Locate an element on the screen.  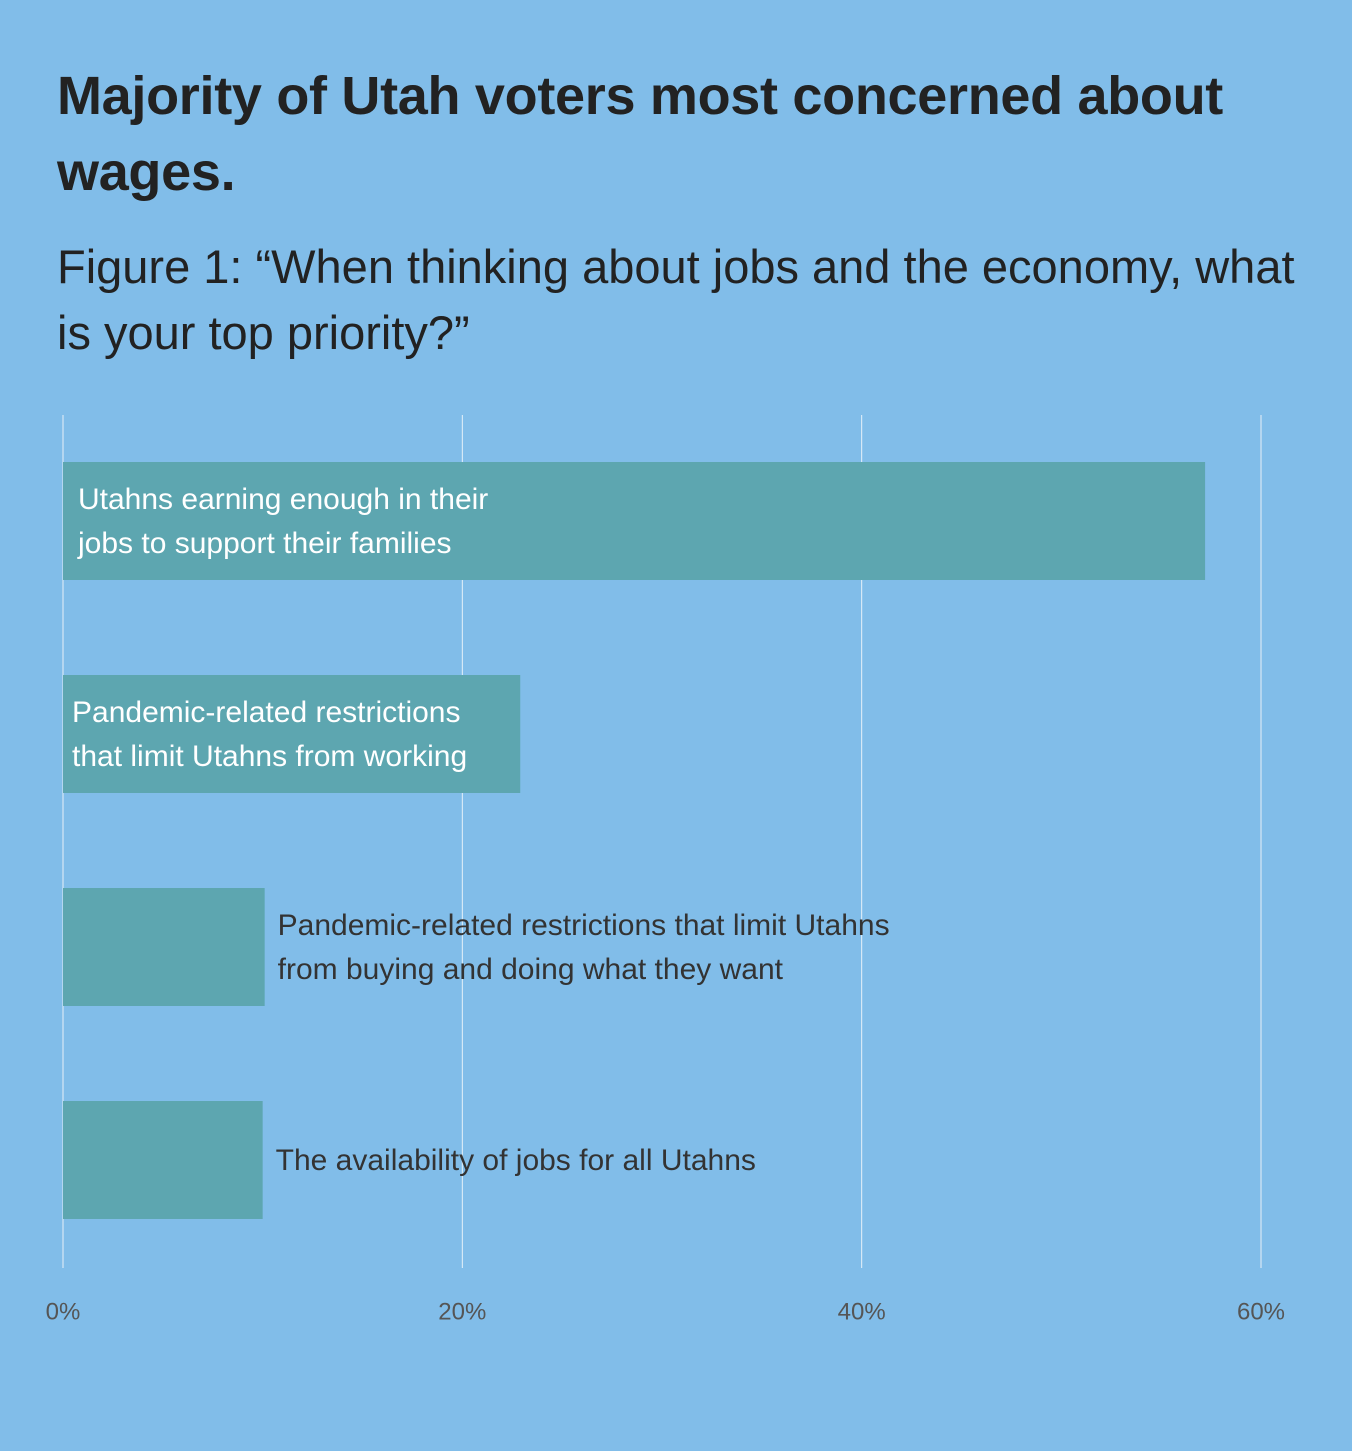
x-tick-label: 40% is located at coordinates (862, 1312).